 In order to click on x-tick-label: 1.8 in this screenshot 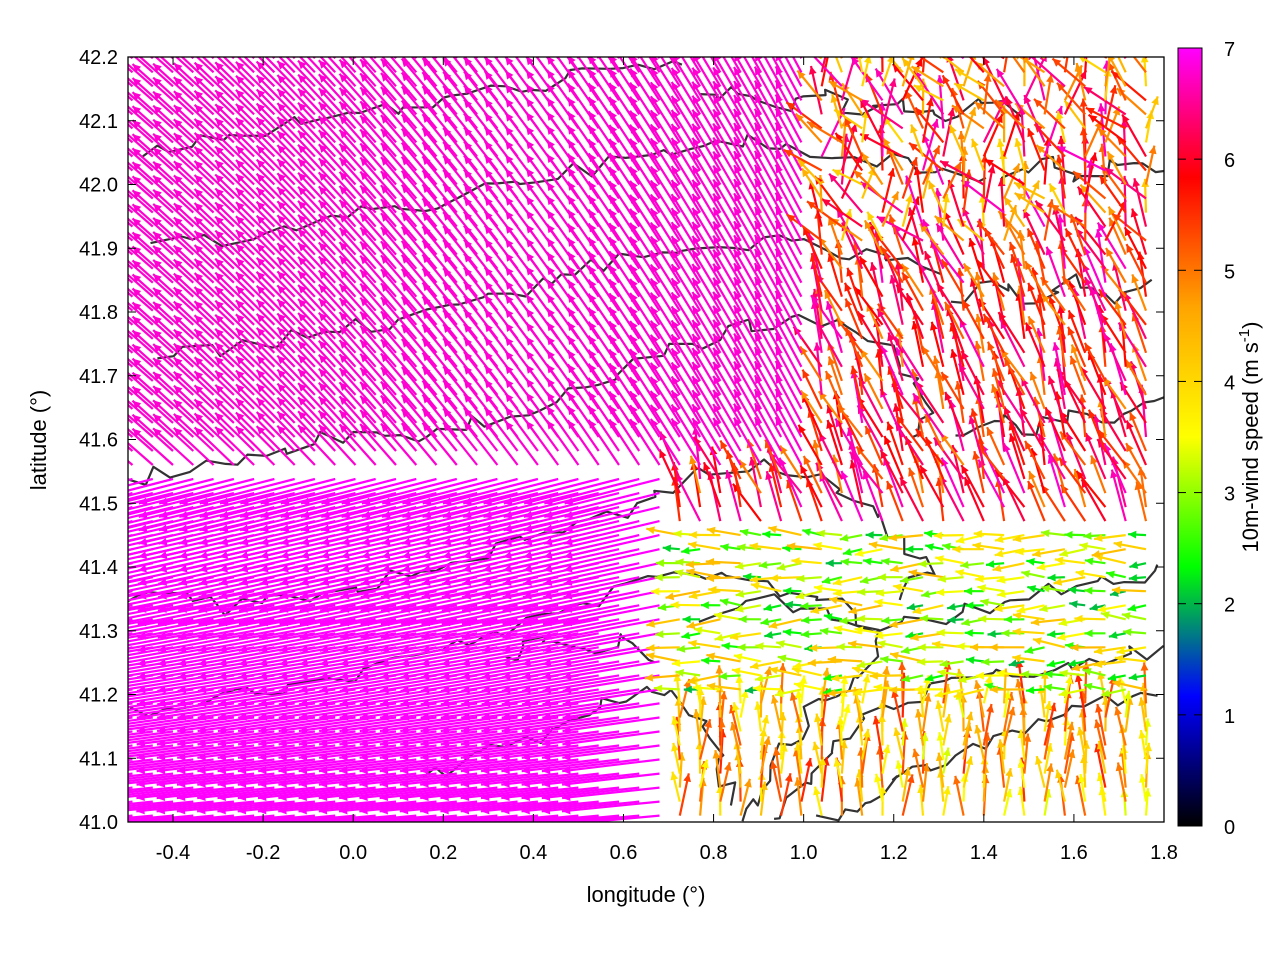, I will do `click(1164, 853)`.